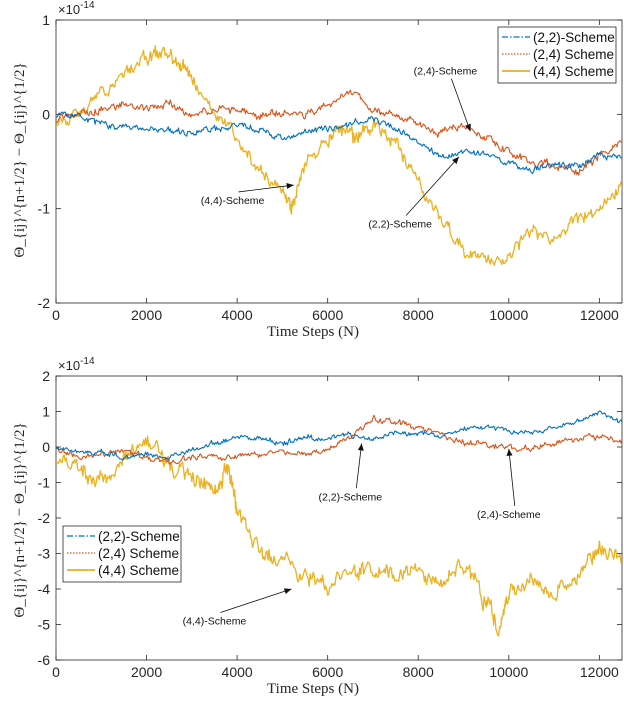 The width and height of the screenshot is (624, 704). What do you see at coordinates (44, 625) in the screenshot?
I see `y-tick-label: -5` at bounding box center [44, 625].